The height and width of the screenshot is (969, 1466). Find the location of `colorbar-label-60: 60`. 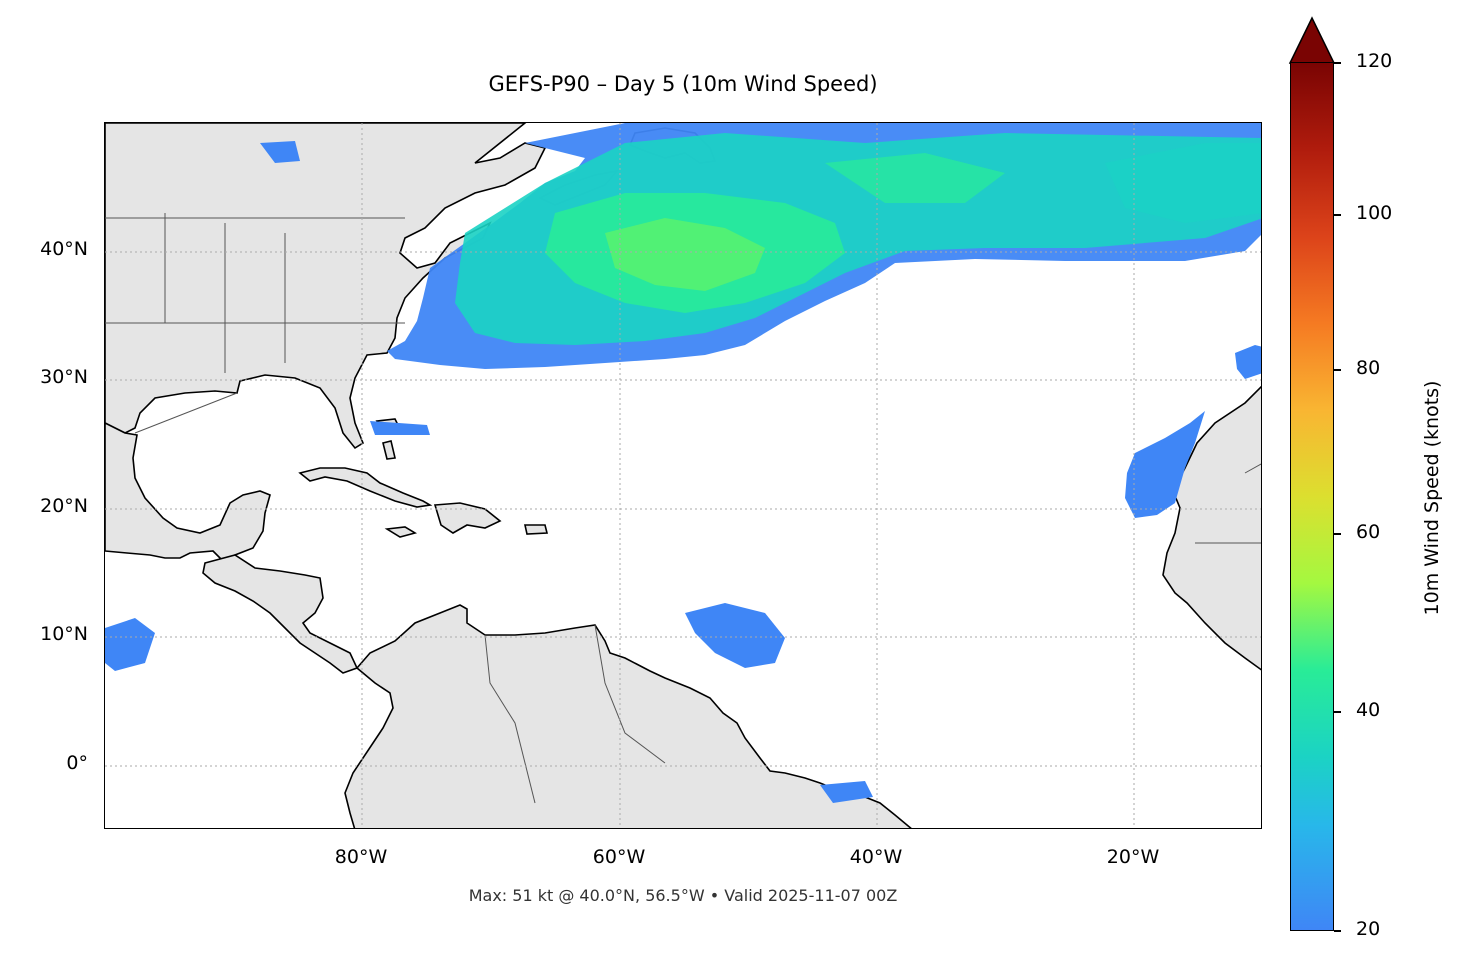

colorbar-label-60: 60 is located at coordinates (1368, 532).